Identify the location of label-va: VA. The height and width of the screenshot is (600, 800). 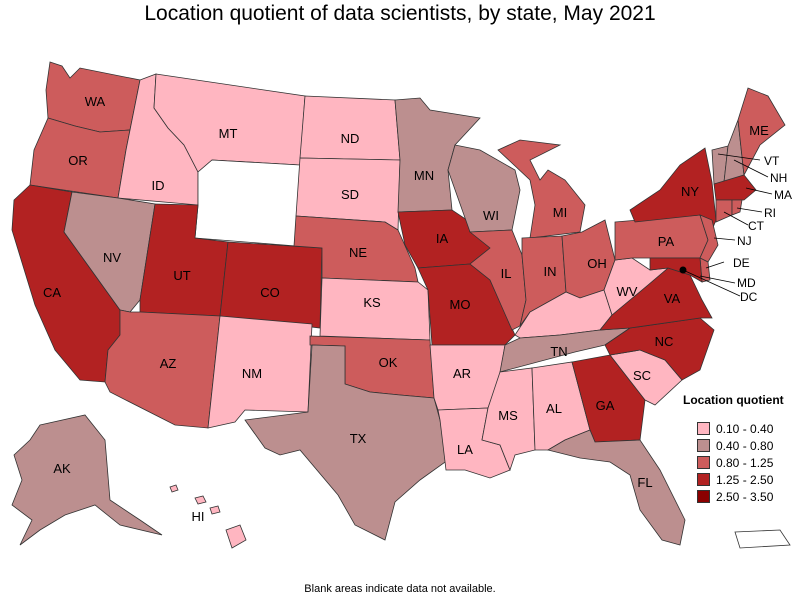
(672, 298).